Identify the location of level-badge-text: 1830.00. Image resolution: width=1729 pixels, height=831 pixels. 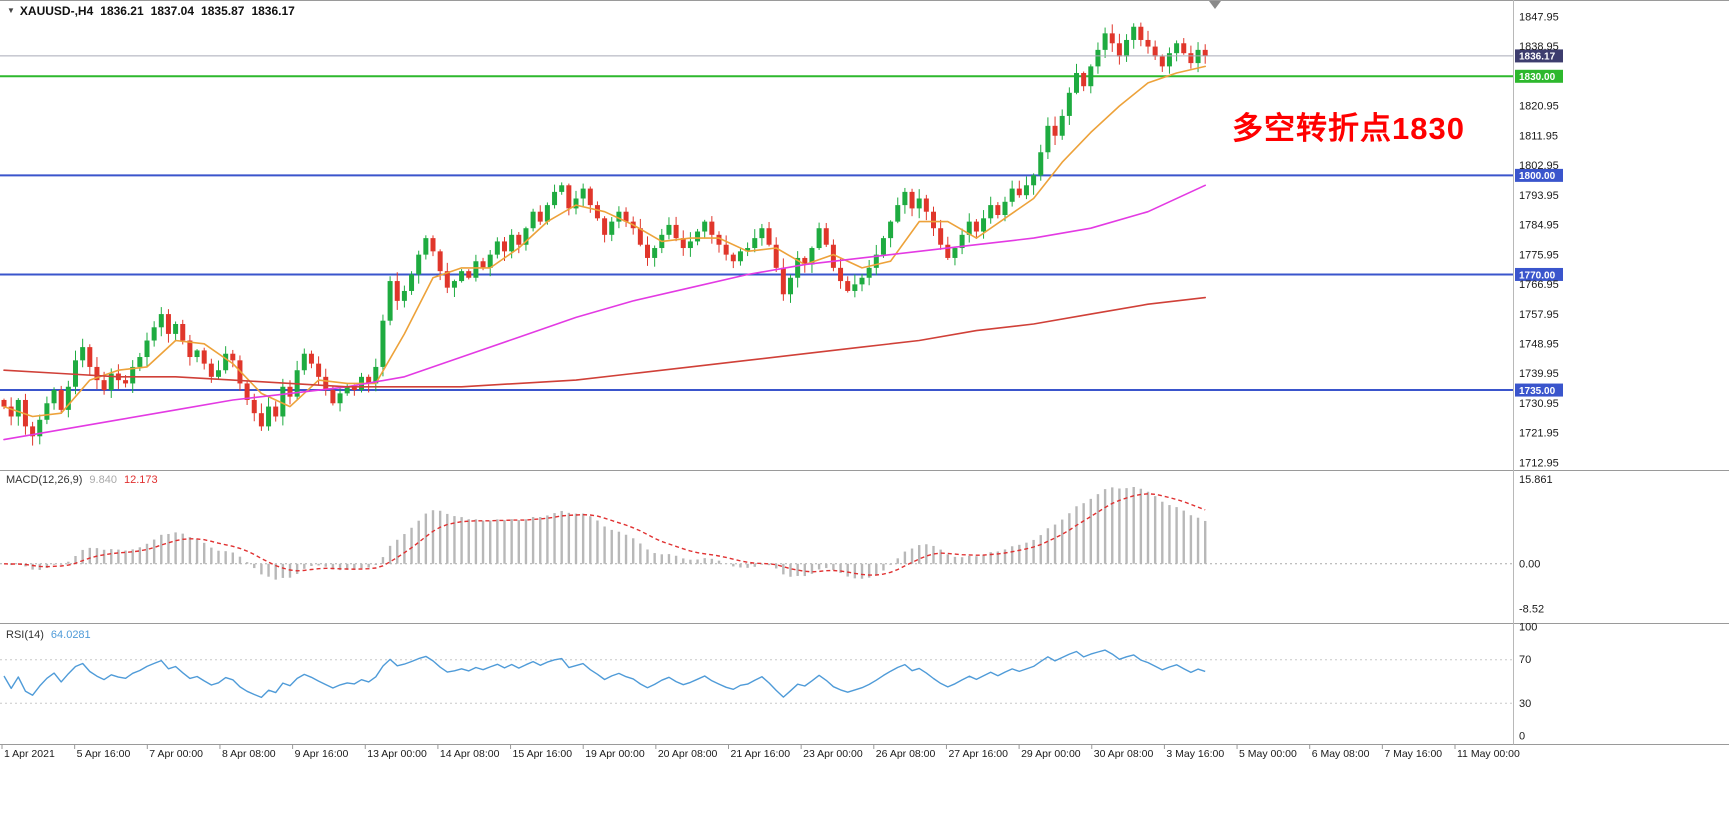
(1537, 77).